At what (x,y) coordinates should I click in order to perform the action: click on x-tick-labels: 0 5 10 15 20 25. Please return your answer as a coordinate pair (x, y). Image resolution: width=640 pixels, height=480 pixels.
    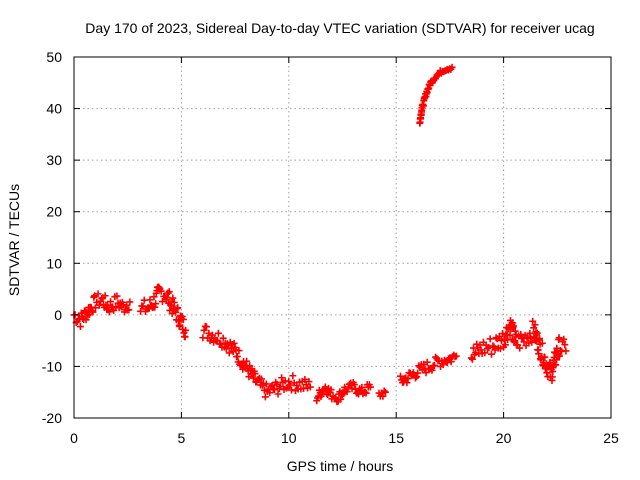
    Looking at the image, I should click on (344, 438).